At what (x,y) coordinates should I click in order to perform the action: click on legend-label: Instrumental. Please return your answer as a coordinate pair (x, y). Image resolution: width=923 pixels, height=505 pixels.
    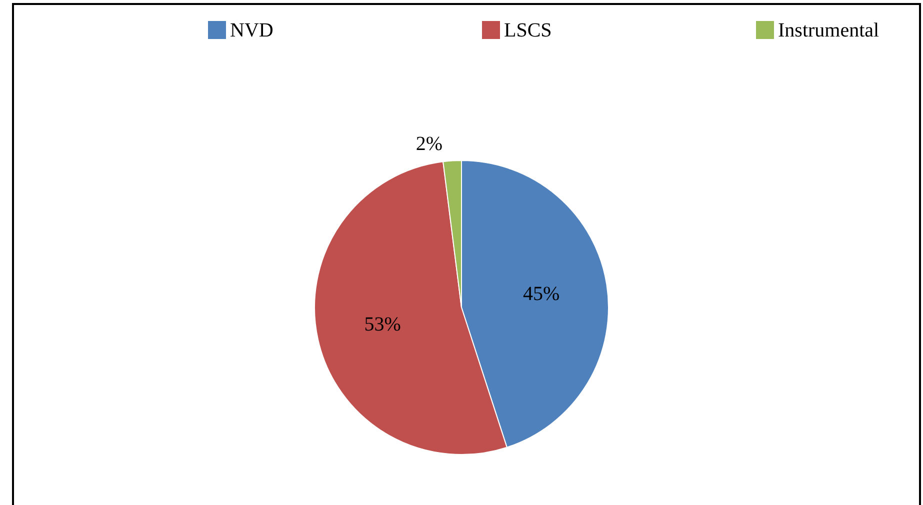
    Looking at the image, I should click on (829, 30).